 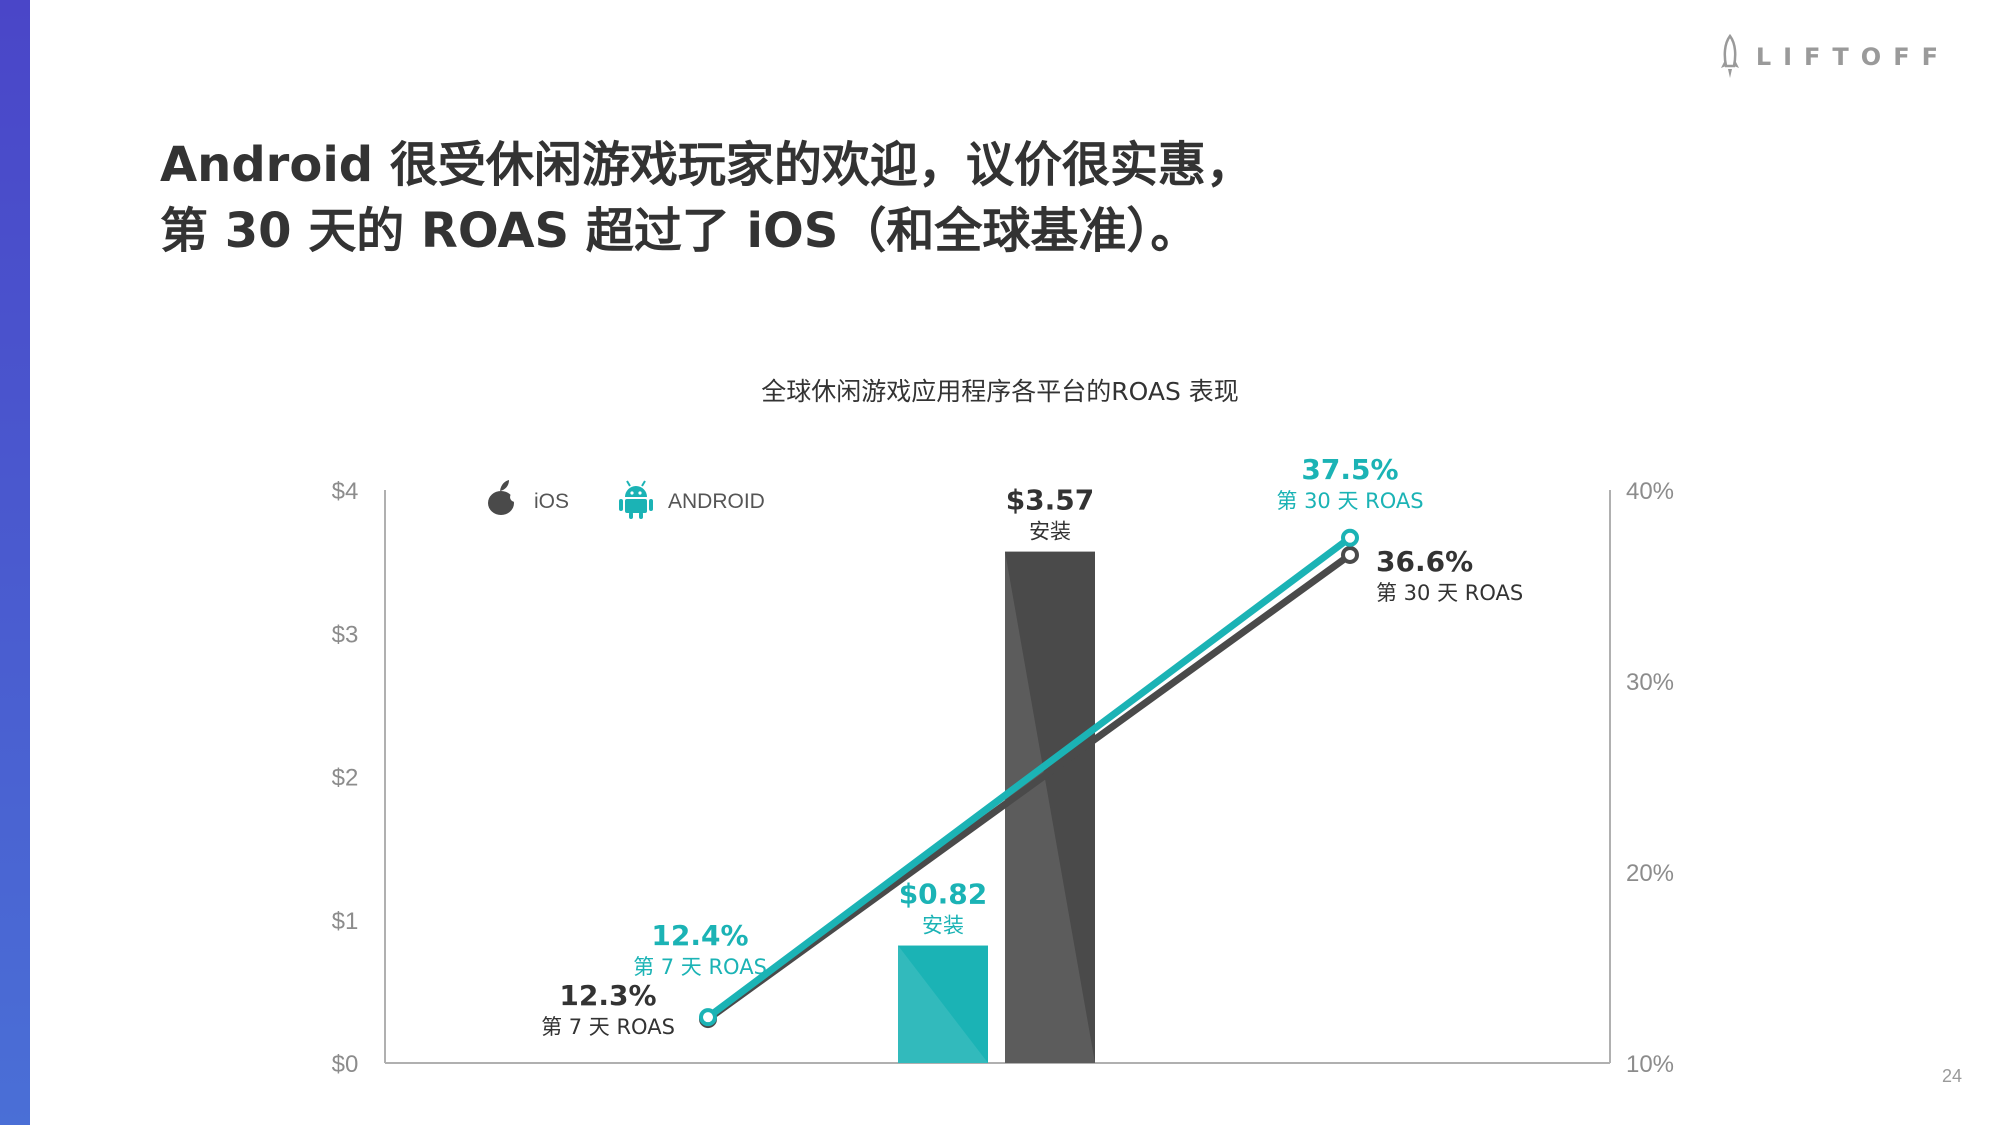 I want to click on left-tick-label: $2, so click(x=345, y=778).